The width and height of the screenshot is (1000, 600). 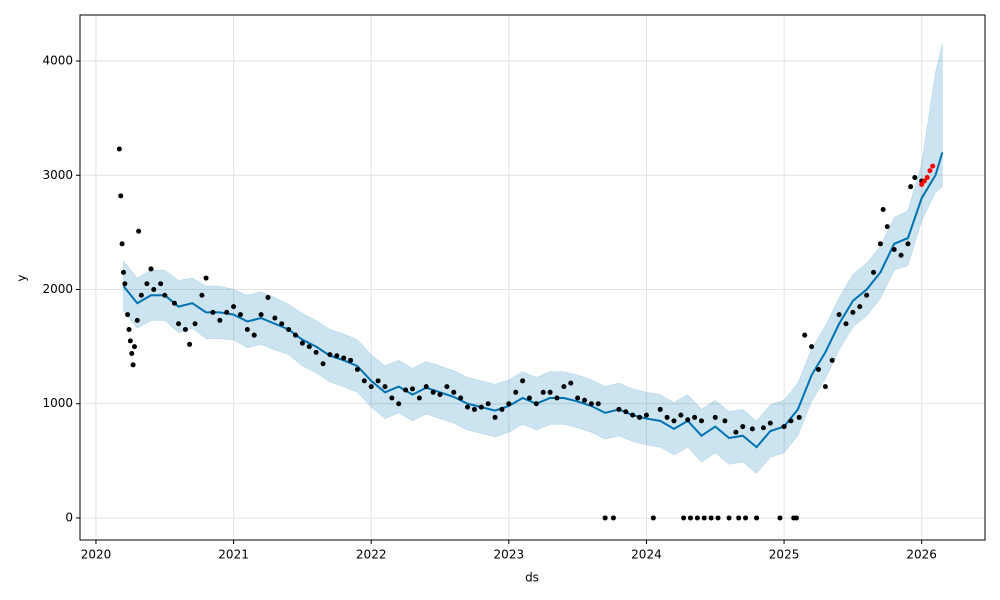 What do you see at coordinates (69, 517) in the screenshot?
I see `y-tick-label: 0` at bounding box center [69, 517].